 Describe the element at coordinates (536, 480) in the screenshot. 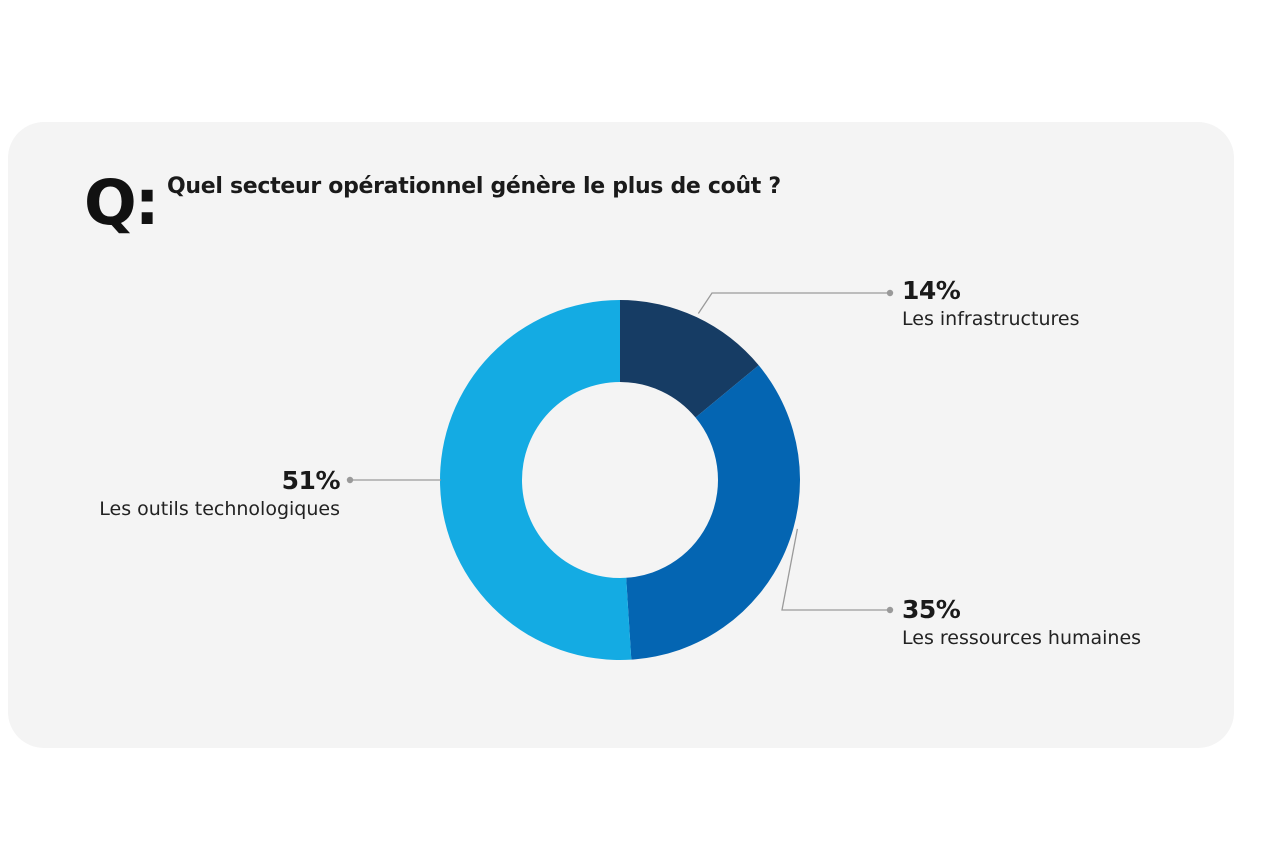

I see `donut-slice-outils-technologiques` at that location.